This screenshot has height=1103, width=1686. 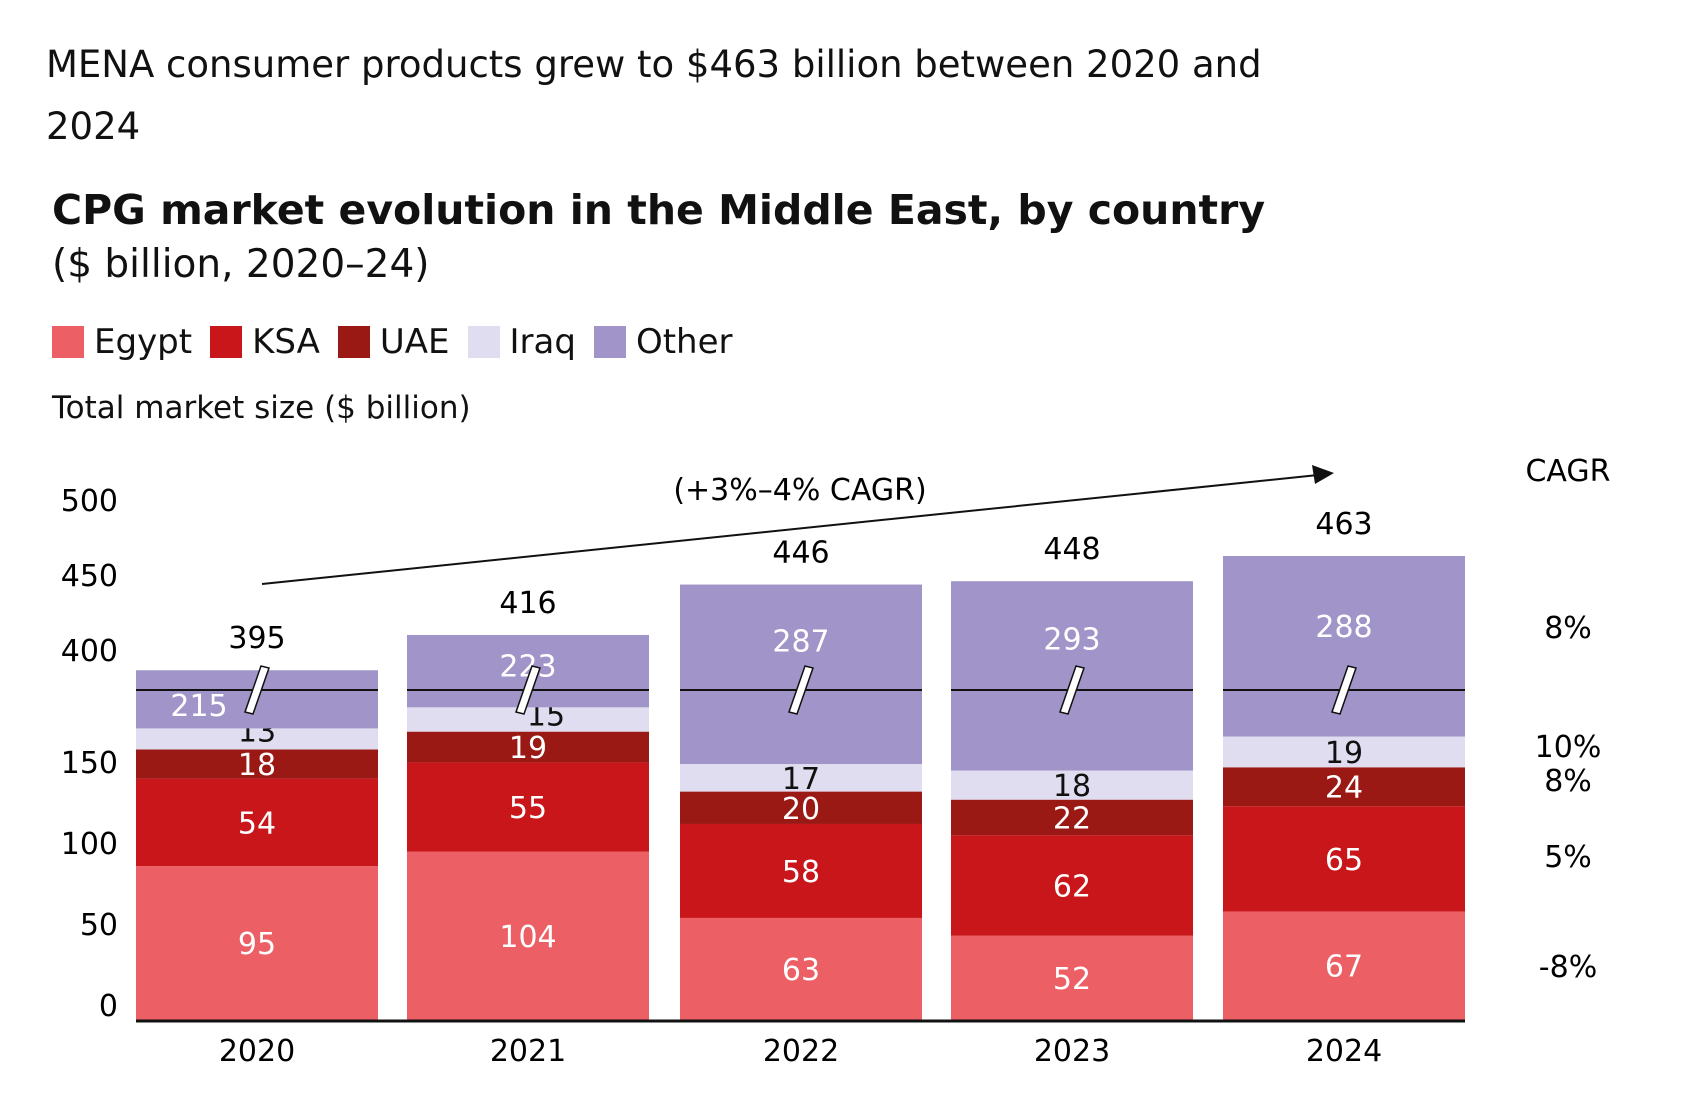 What do you see at coordinates (790, 529) in the screenshot?
I see `trend-arrow-line` at bounding box center [790, 529].